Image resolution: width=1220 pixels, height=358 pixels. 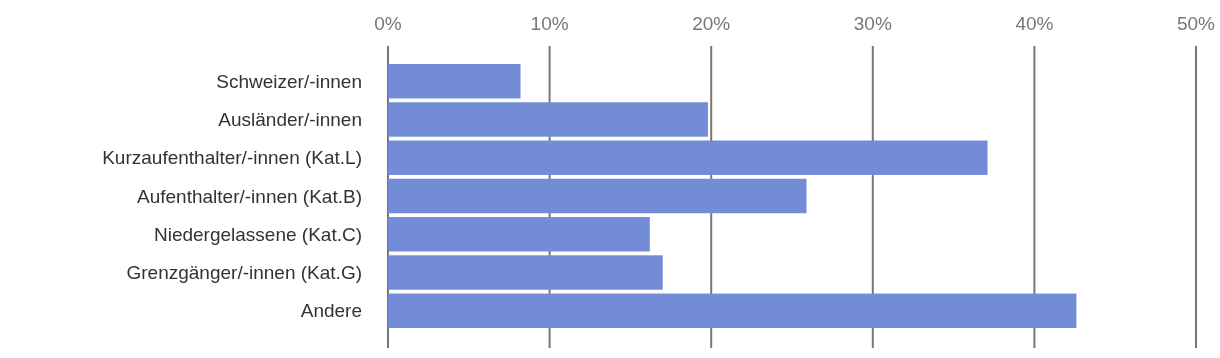 What do you see at coordinates (711, 23) in the screenshot?
I see `x-tick-label: 20%` at bounding box center [711, 23].